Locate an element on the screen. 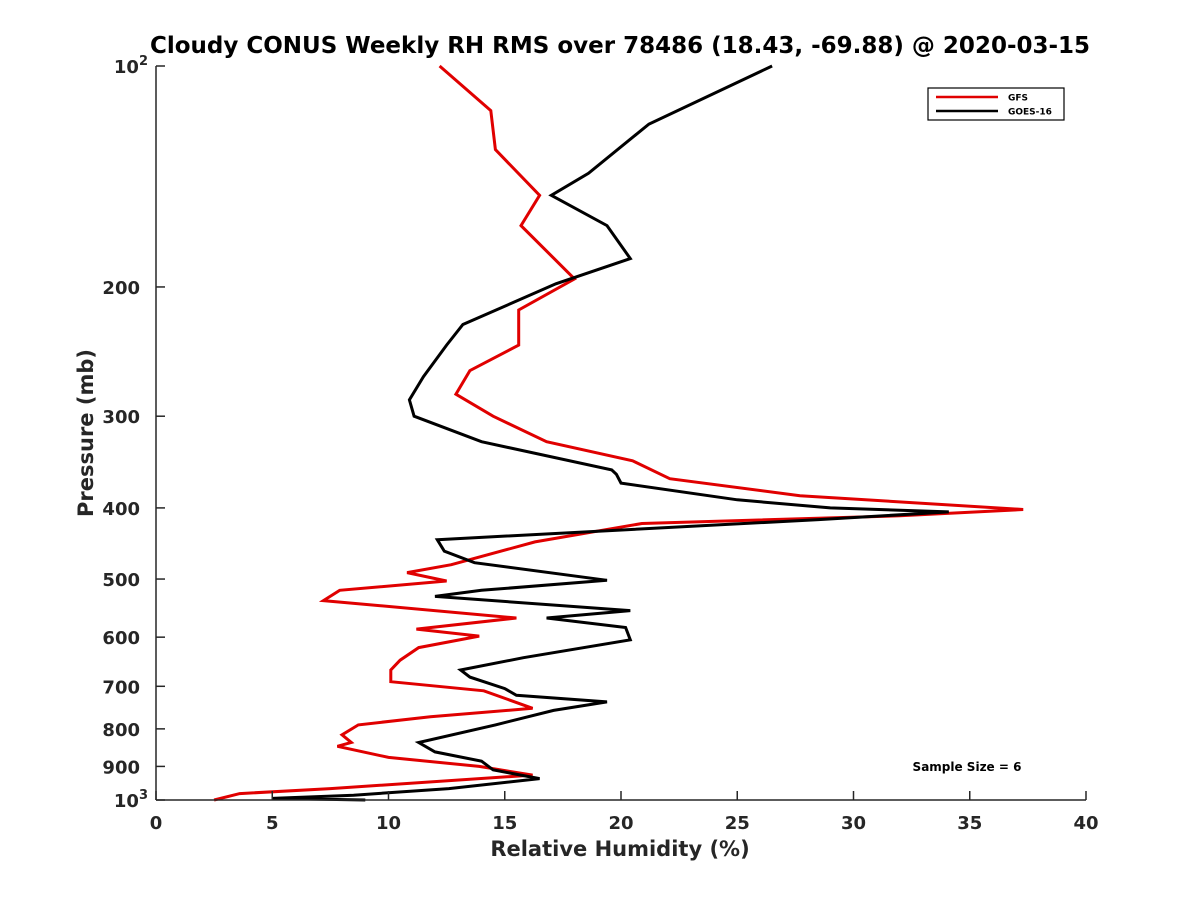 This screenshot has height=900, width=1200. y-axis-label: Pressure (mb) is located at coordinates (86, 433).